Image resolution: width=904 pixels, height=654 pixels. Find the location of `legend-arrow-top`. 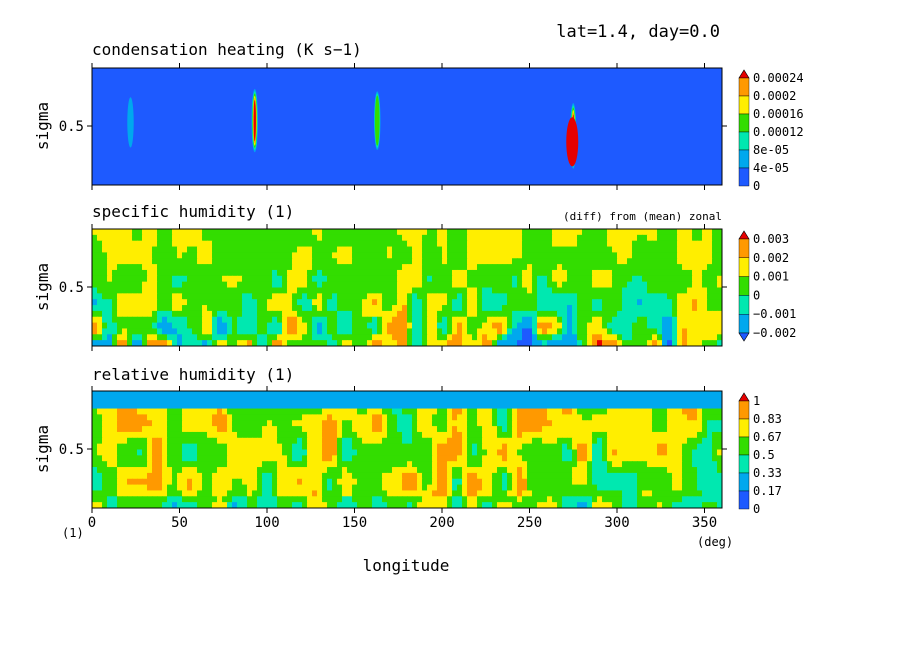

legend-arrow-top is located at coordinates (744, 235).